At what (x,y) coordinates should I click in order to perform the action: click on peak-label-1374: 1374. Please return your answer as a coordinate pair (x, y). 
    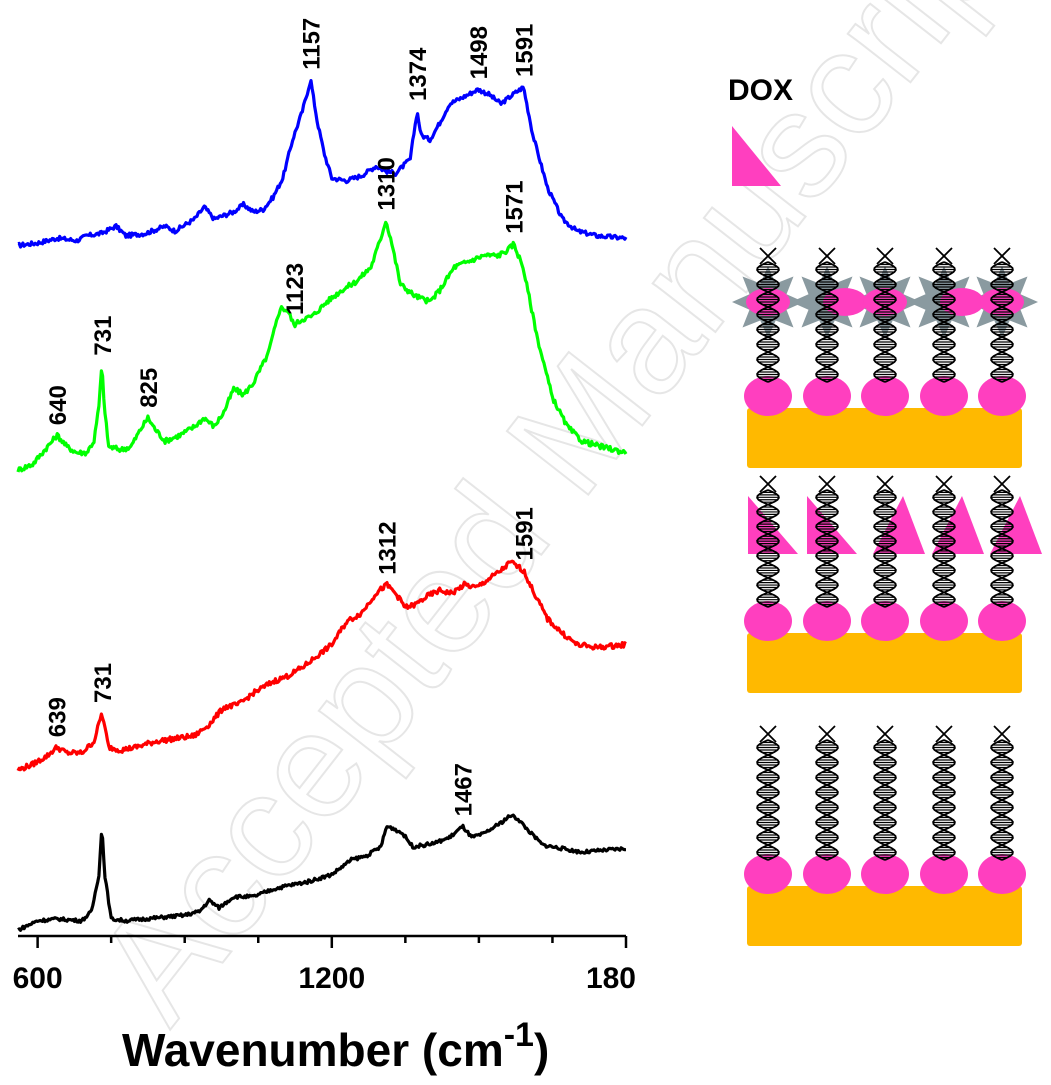
    Looking at the image, I should click on (418, 74).